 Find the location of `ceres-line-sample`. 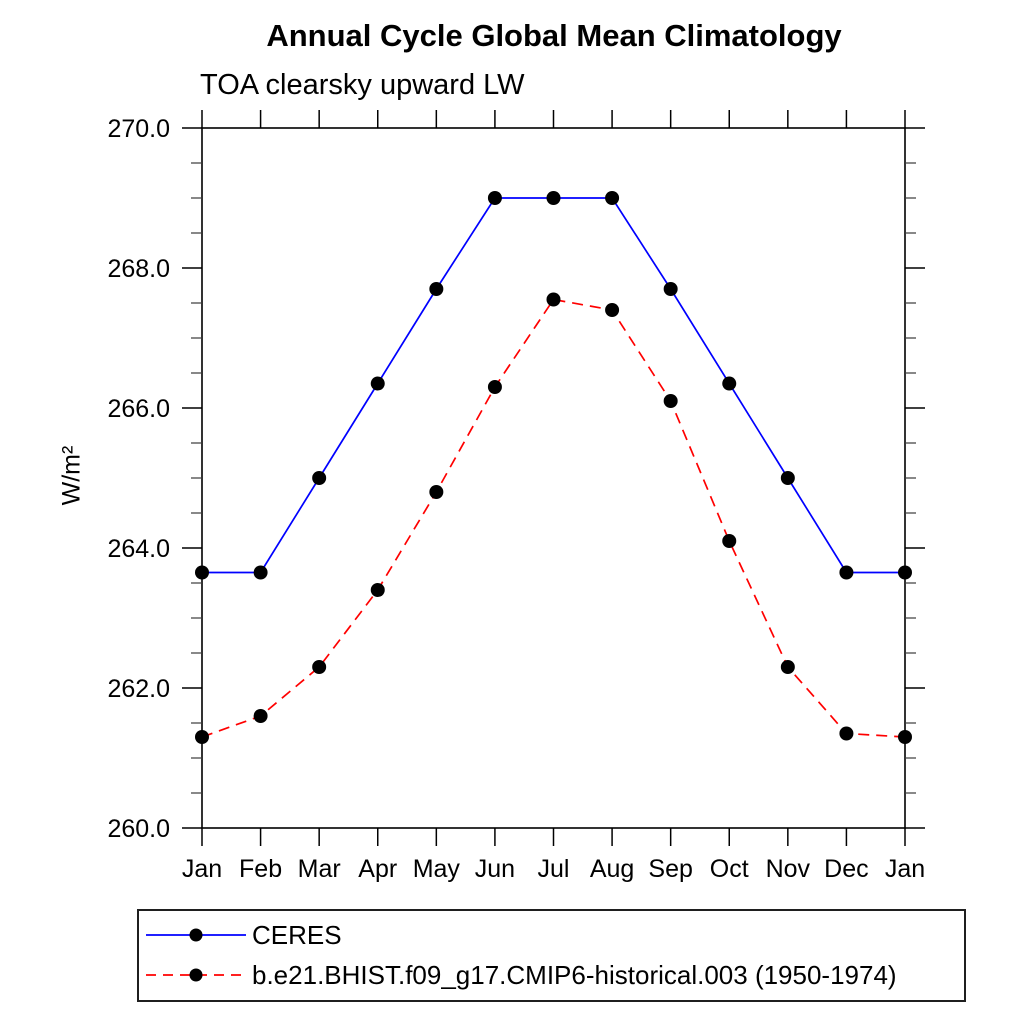

ceres-line-sample is located at coordinates (196, 935).